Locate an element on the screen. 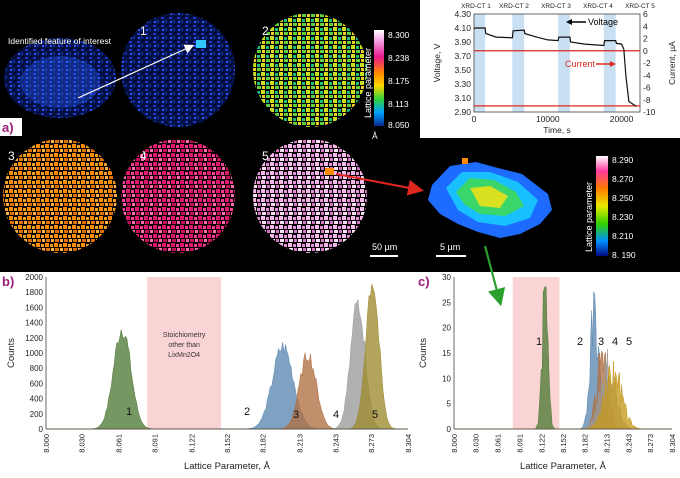 The width and height of the screenshot is (680, 478). histogram_c-ytick-3: 15 is located at coordinates (446, 353).